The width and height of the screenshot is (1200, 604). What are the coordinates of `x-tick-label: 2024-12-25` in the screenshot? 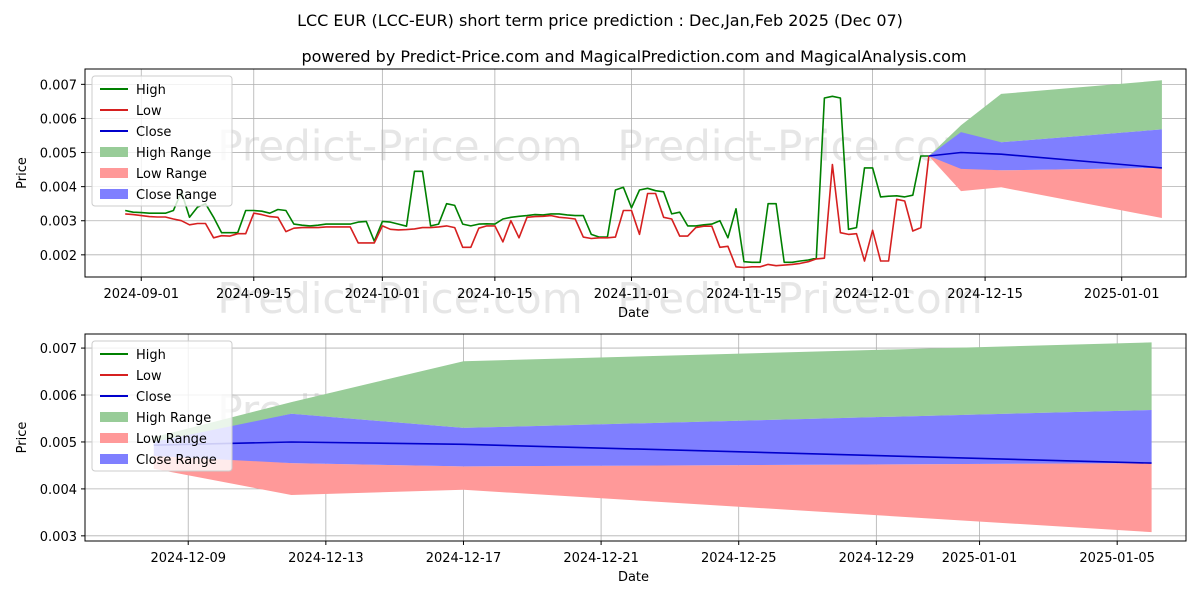 It's located at (739, 558).